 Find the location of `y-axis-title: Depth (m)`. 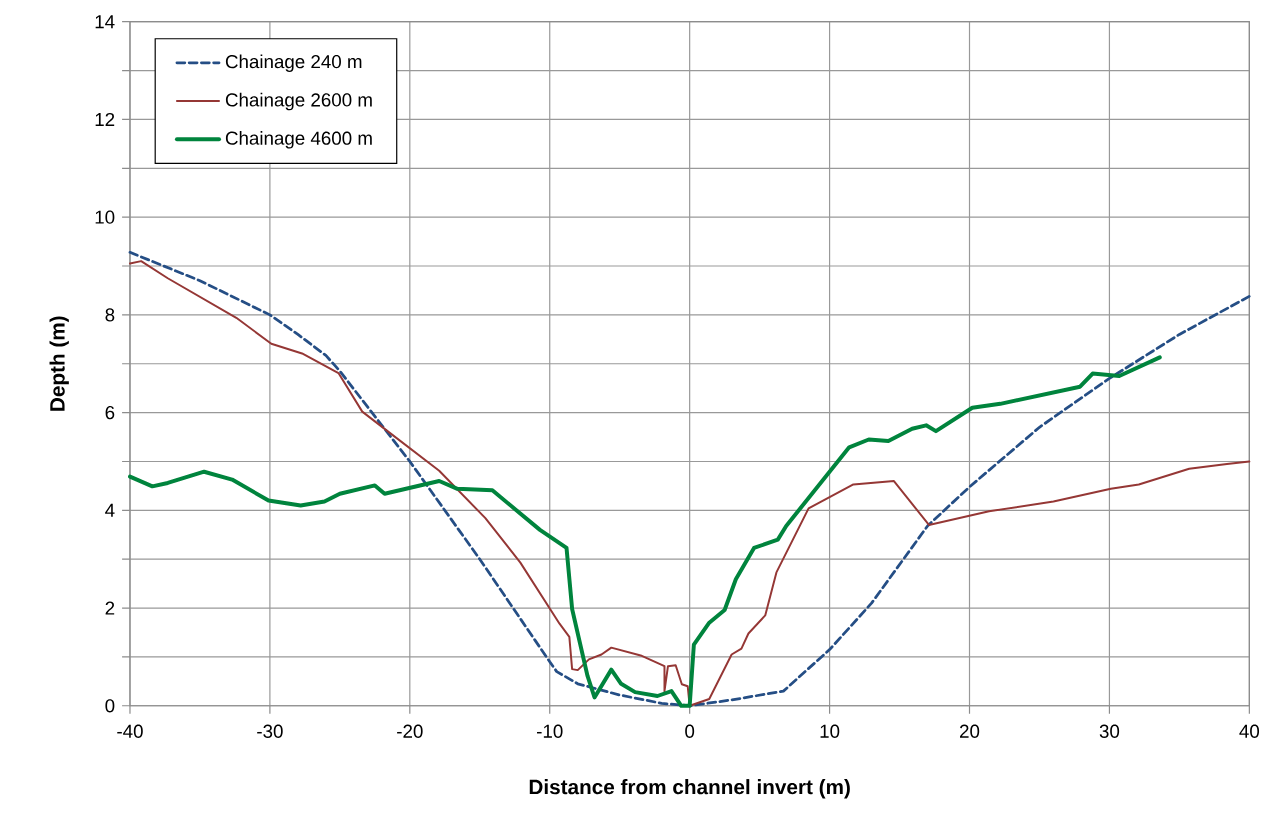

y-axis-title: Depth (m) is located at coordinates (59, 363).